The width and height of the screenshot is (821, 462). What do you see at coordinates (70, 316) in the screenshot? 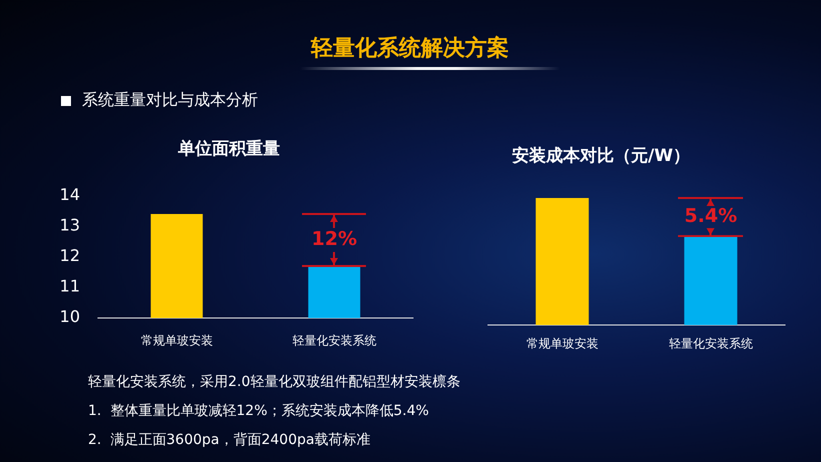
I see `y-tick-label: 10` at bounding box center [70, 316].